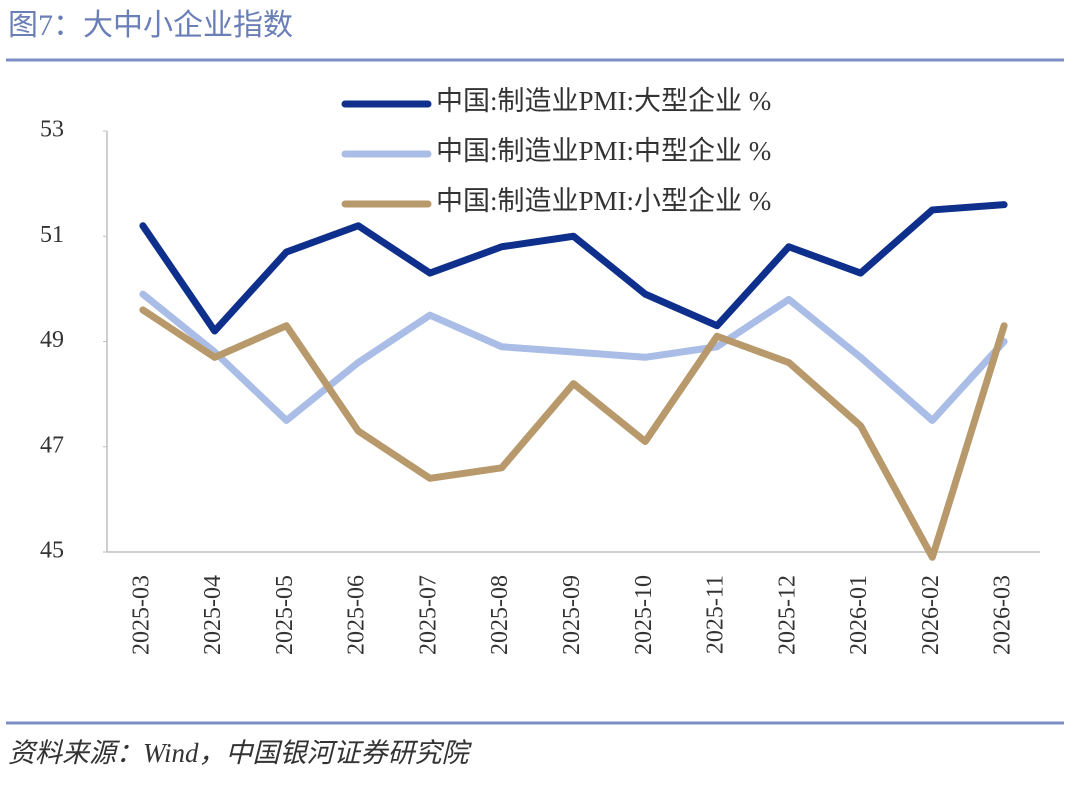  I want to click on x-tick-label: 2025-12, so click(787, 615).